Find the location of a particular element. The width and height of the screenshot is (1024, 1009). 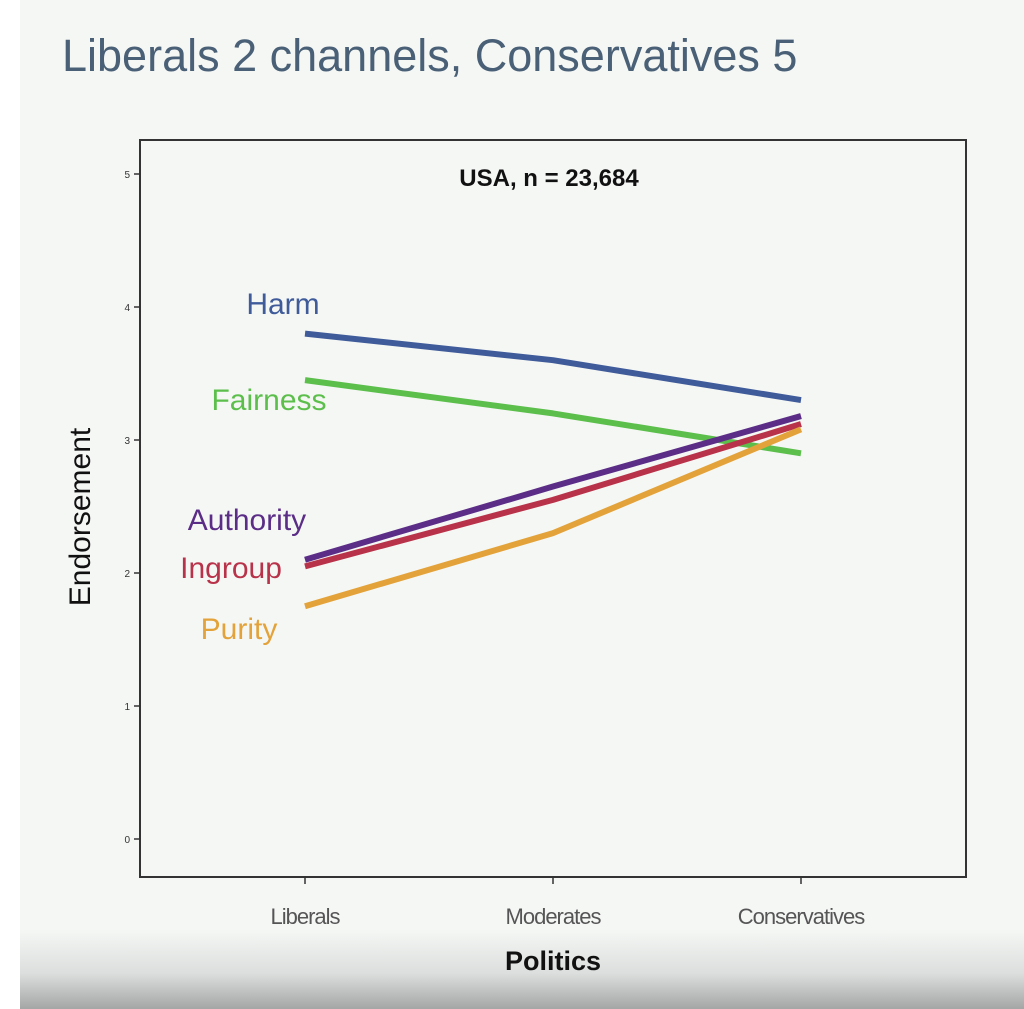

y-tick-label: 5 is located at coordinates (127, 175).